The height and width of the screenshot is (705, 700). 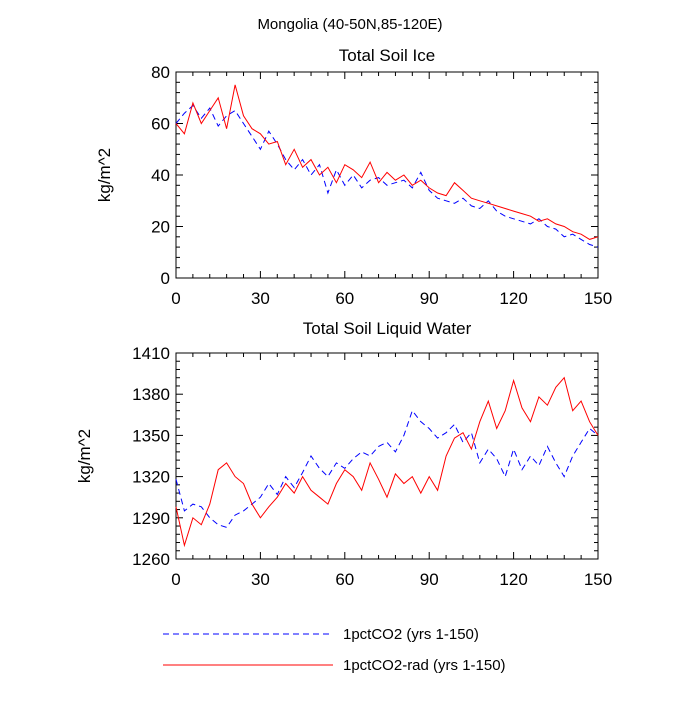 What do you see at coordinates (387, 328) in the screenshot?
I see `panel-title: Total Soil Liquid Water` at bounding box center [387, 328].